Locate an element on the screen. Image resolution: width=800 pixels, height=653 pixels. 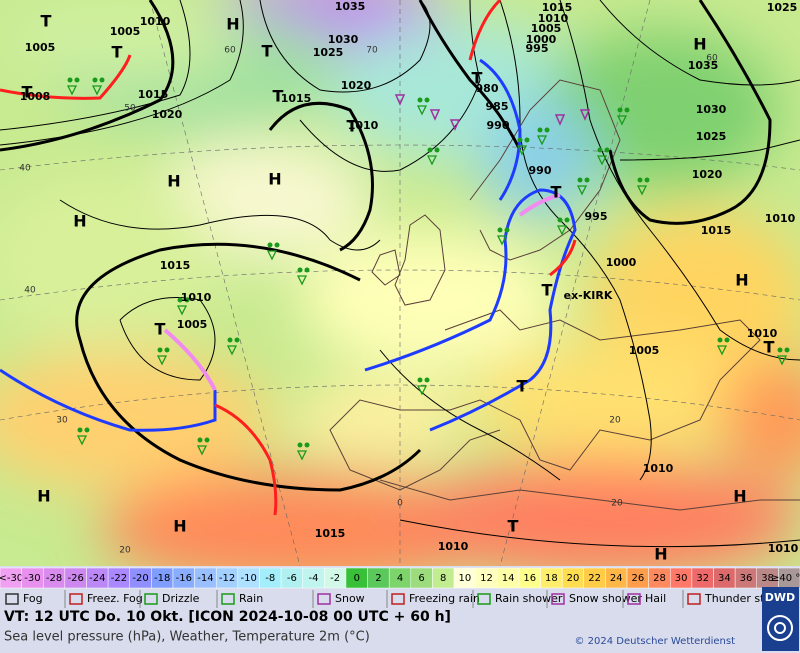
scale-label: 12 is located at coordinates (486, 578).